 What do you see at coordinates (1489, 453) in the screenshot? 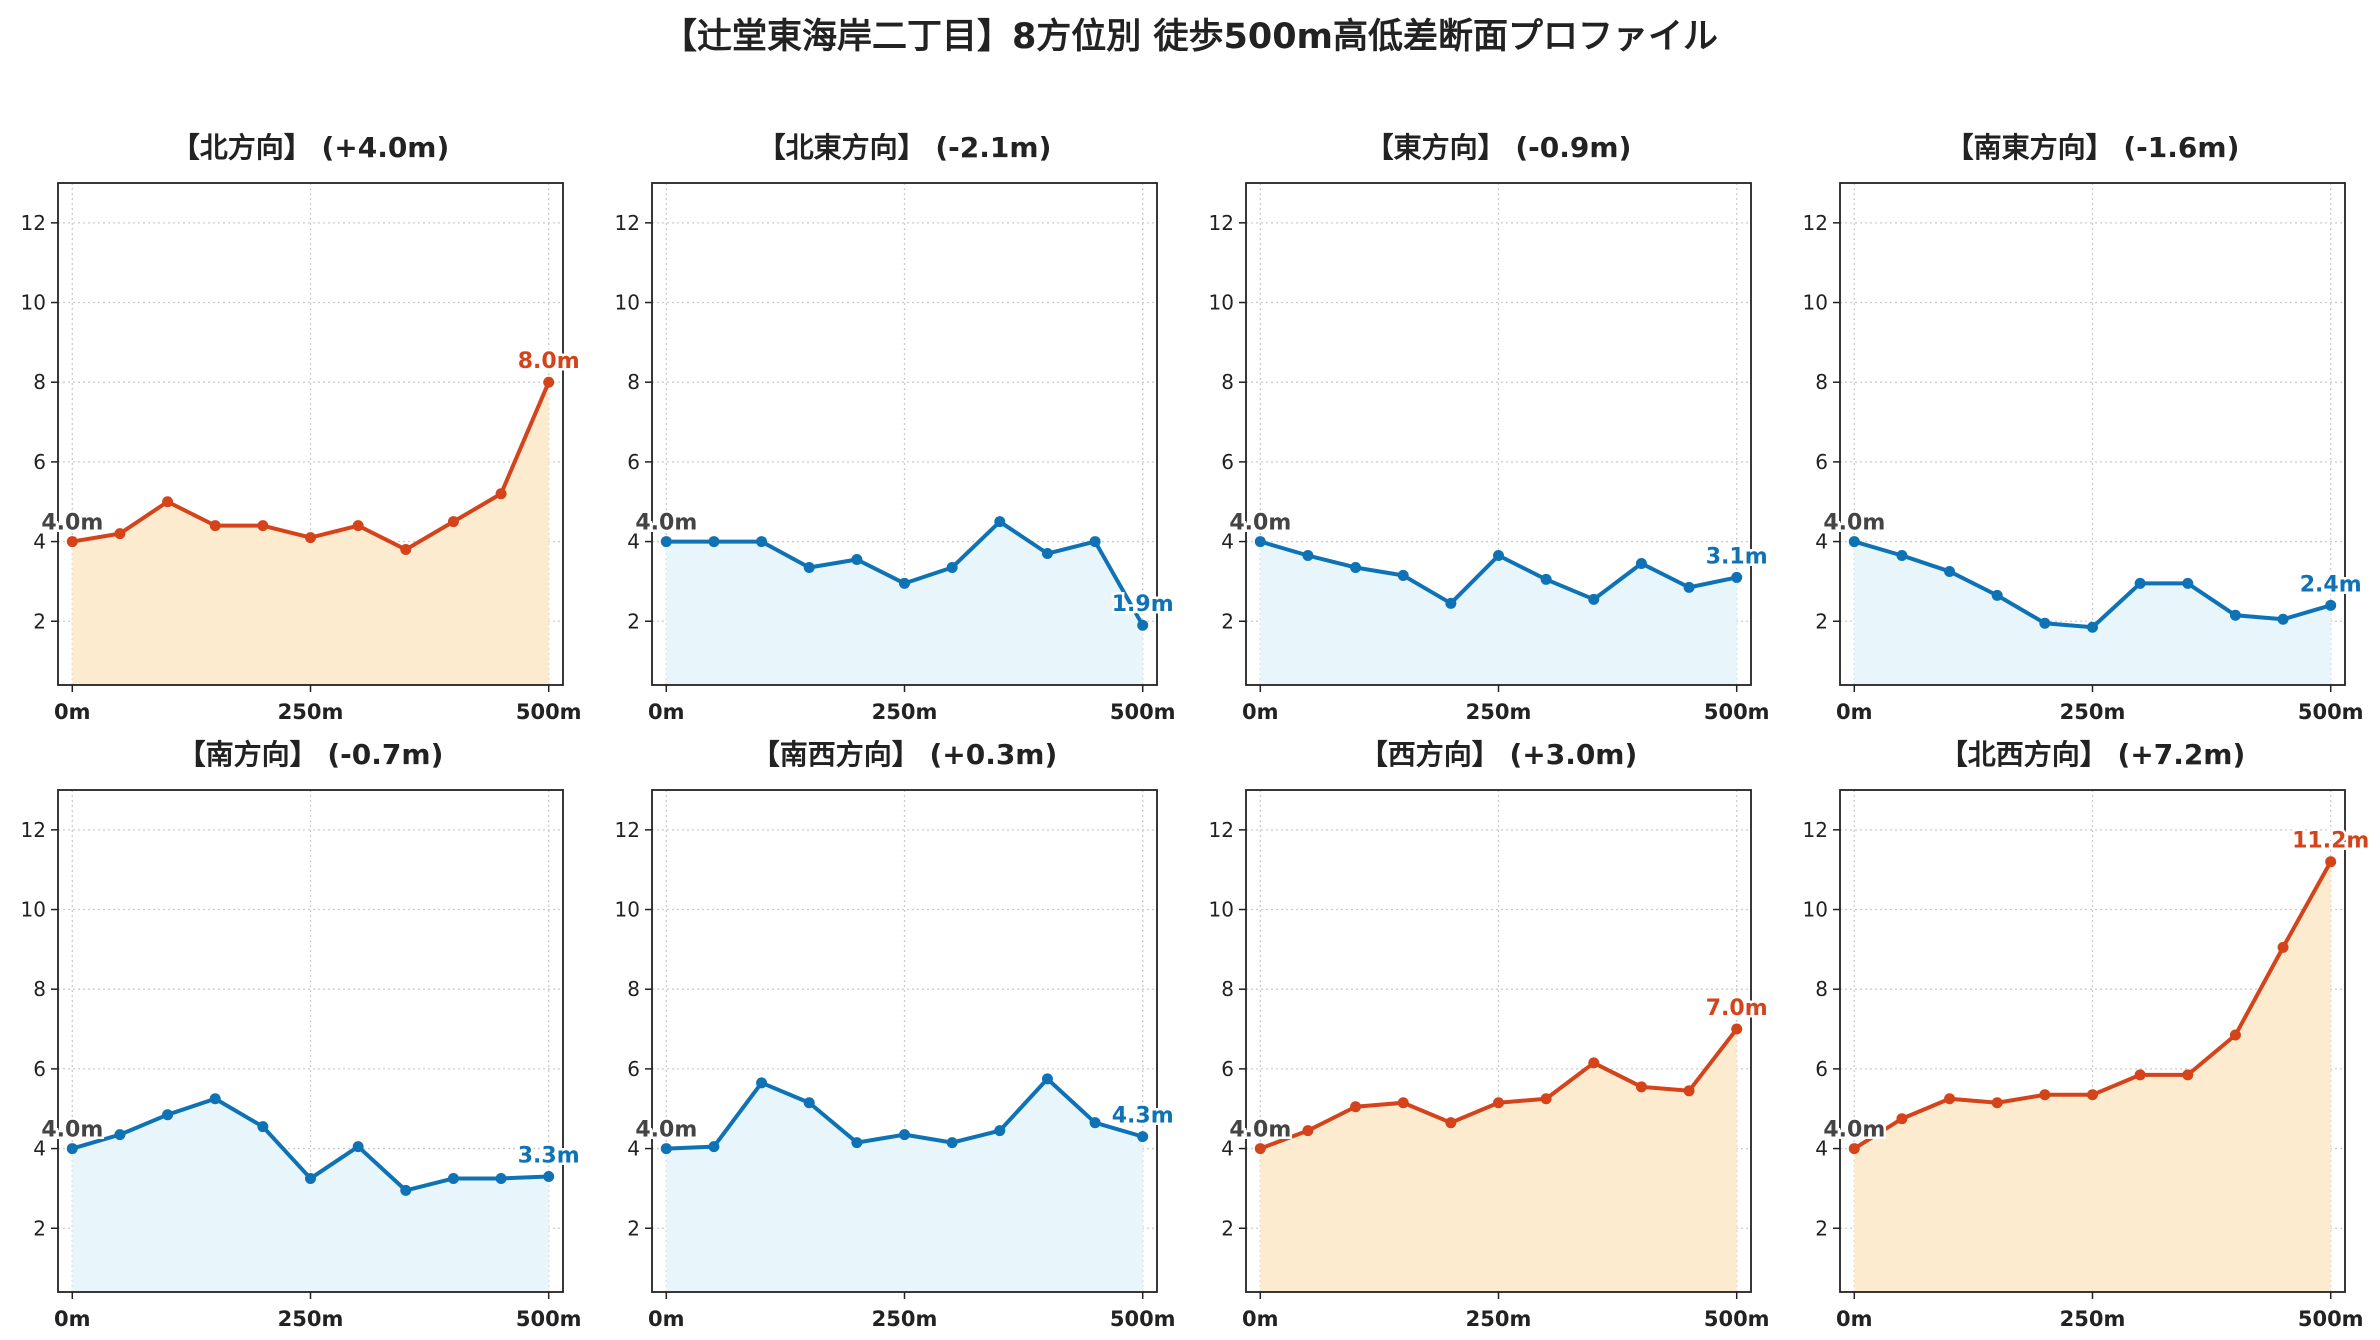
I see `chart-plot: 2 4 6 8 10 12 0m 250m 500m 4.0m 3.1m` at bounding box center [1489, 453].